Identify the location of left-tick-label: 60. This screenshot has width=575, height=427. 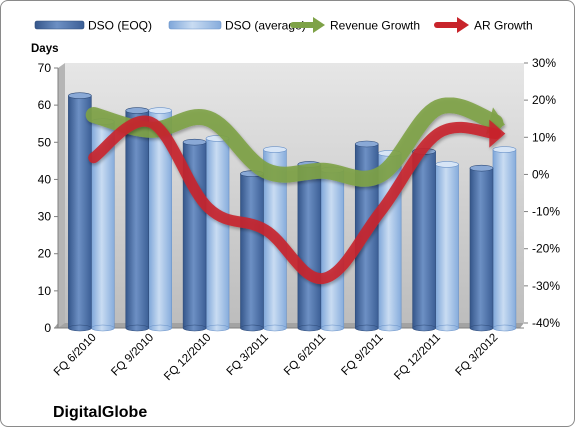
(45, 105).